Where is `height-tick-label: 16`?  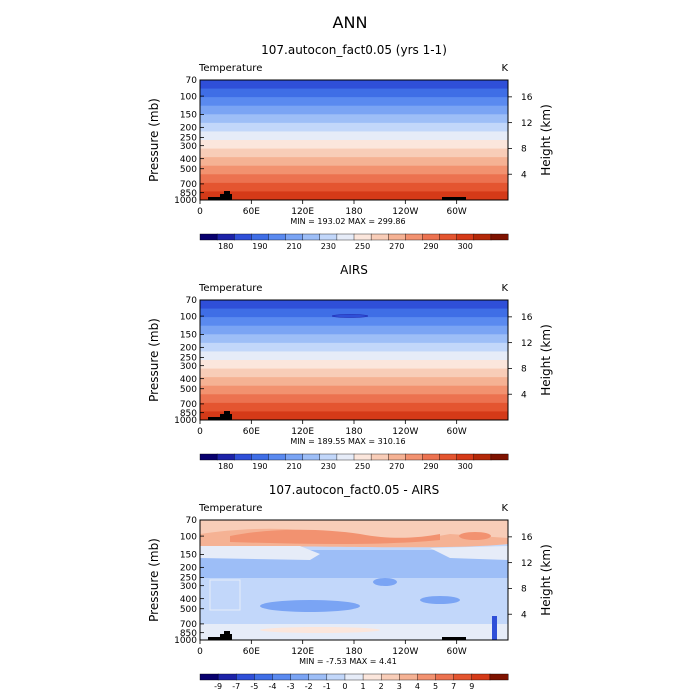
height-tick-label: 16 is located at coordinates (527, 98).